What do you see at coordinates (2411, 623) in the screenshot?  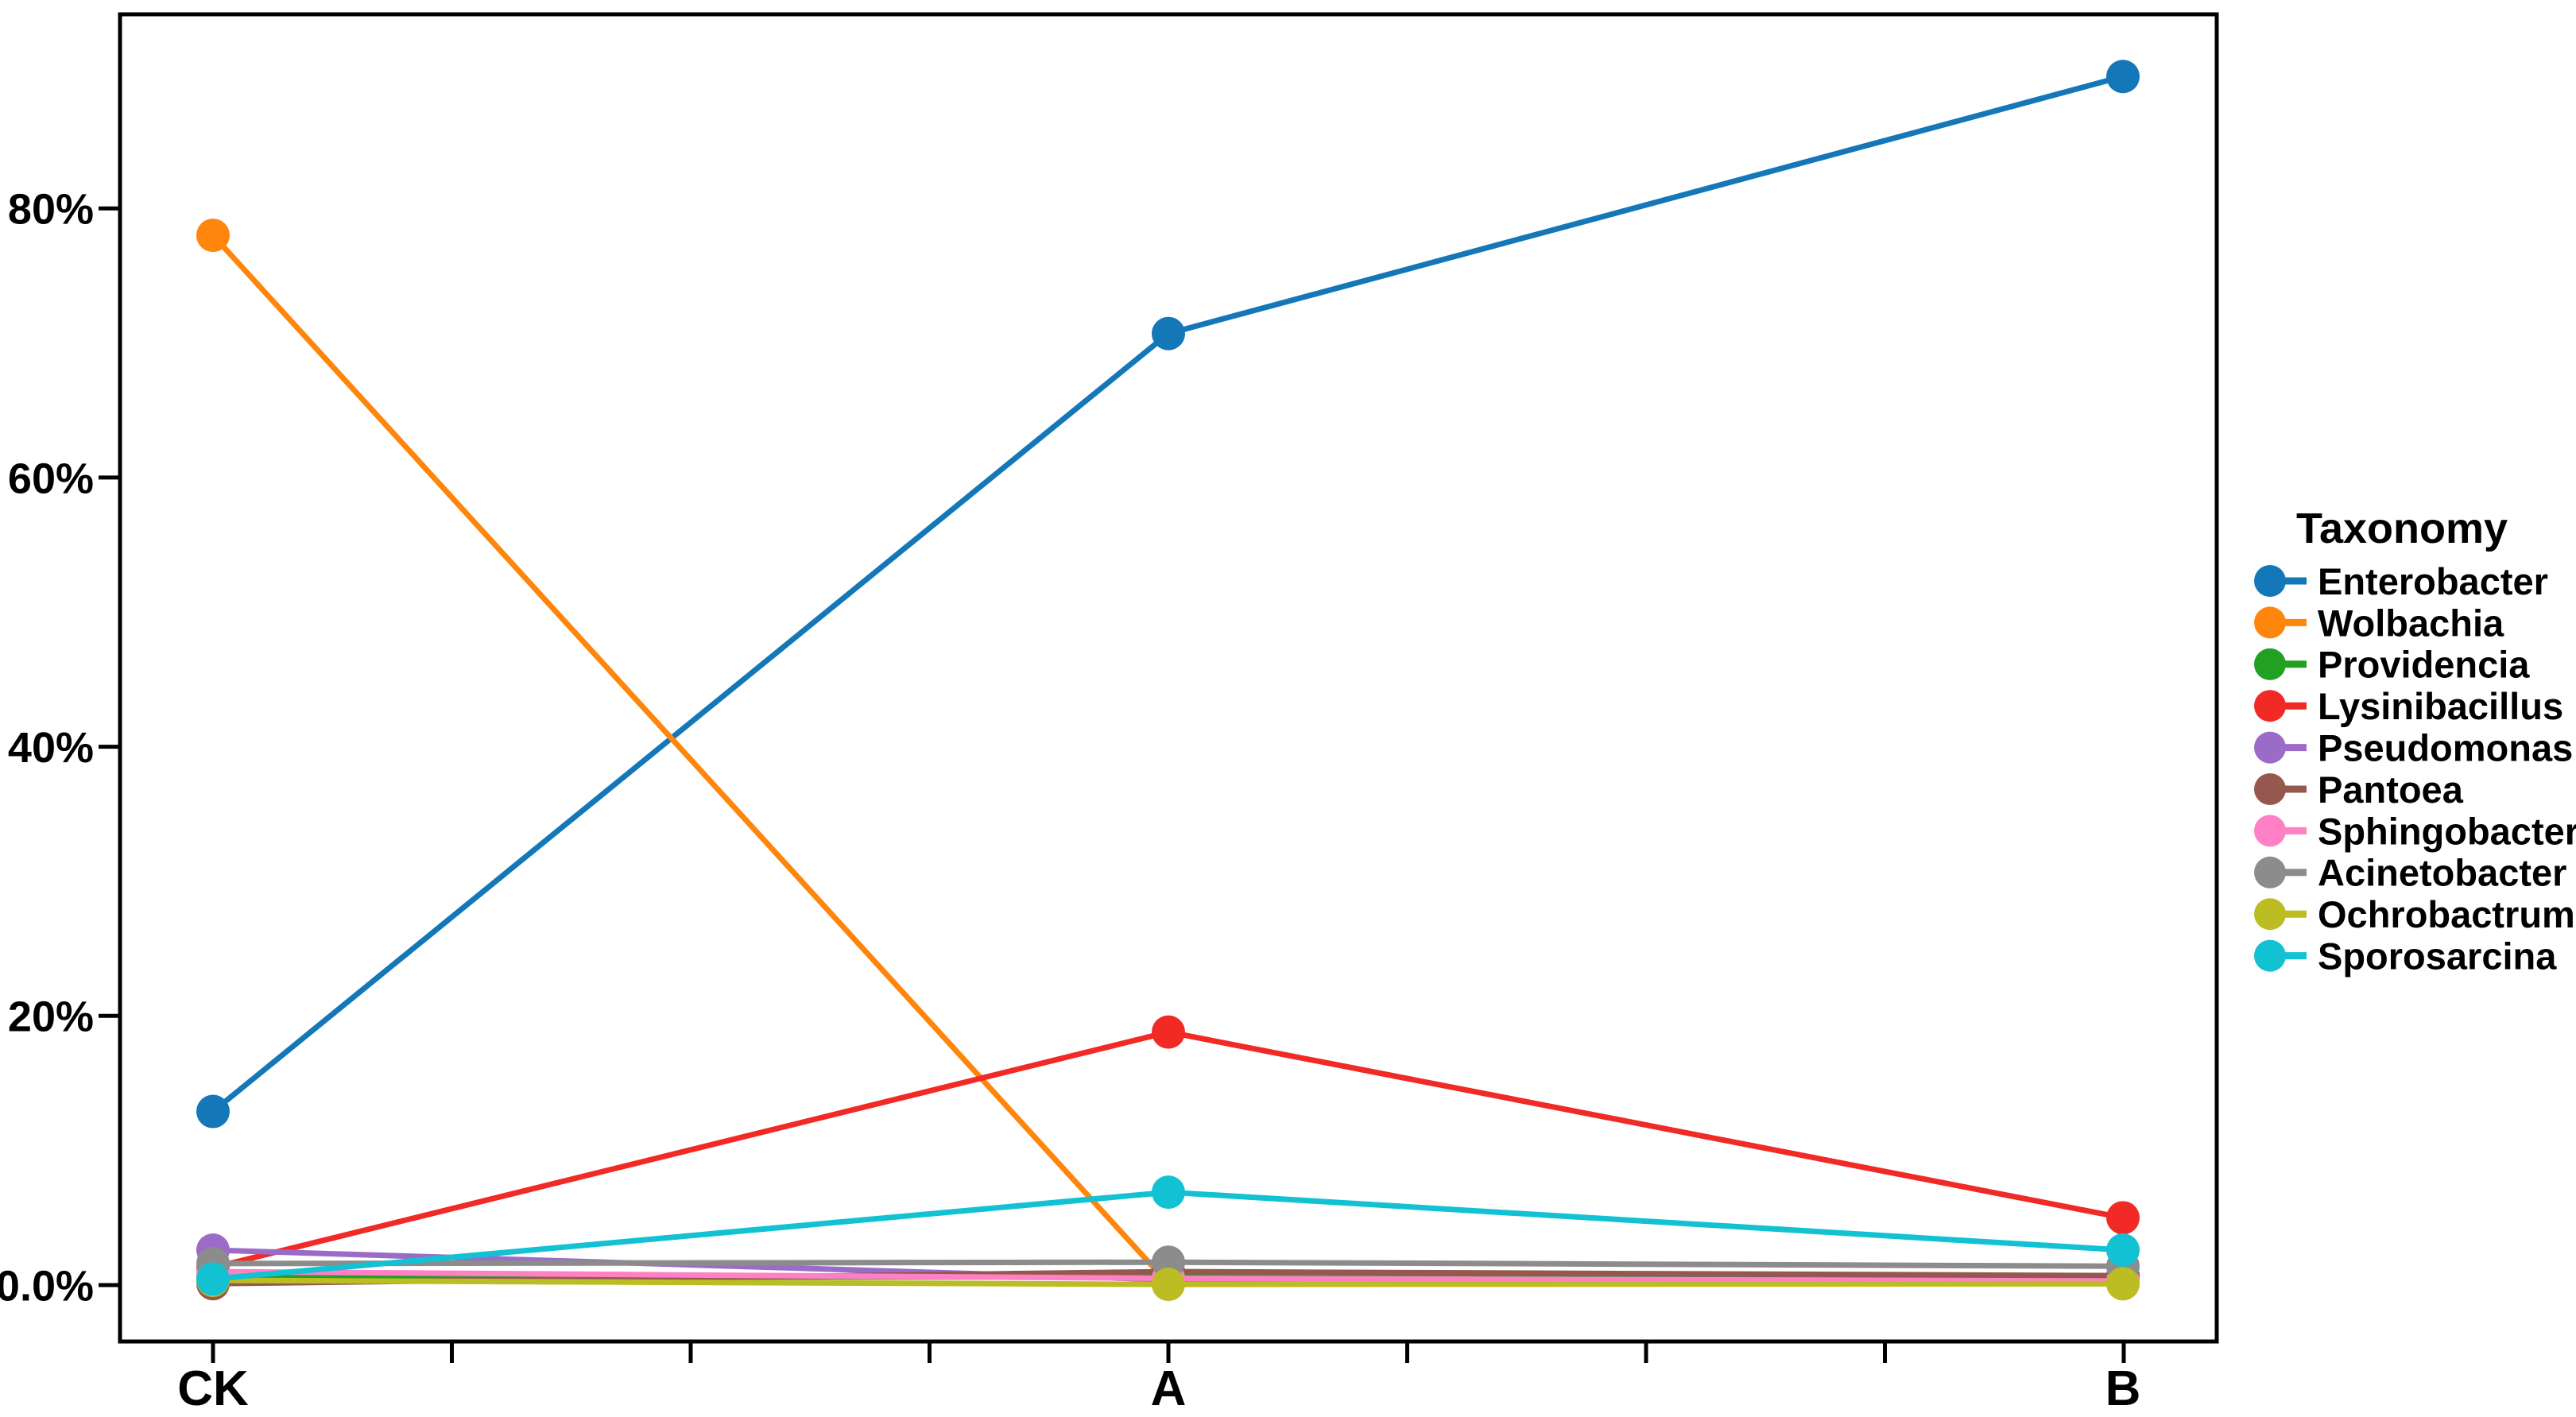 I see `legend-label: Wolbachia` at bounding box center [2411, 623].